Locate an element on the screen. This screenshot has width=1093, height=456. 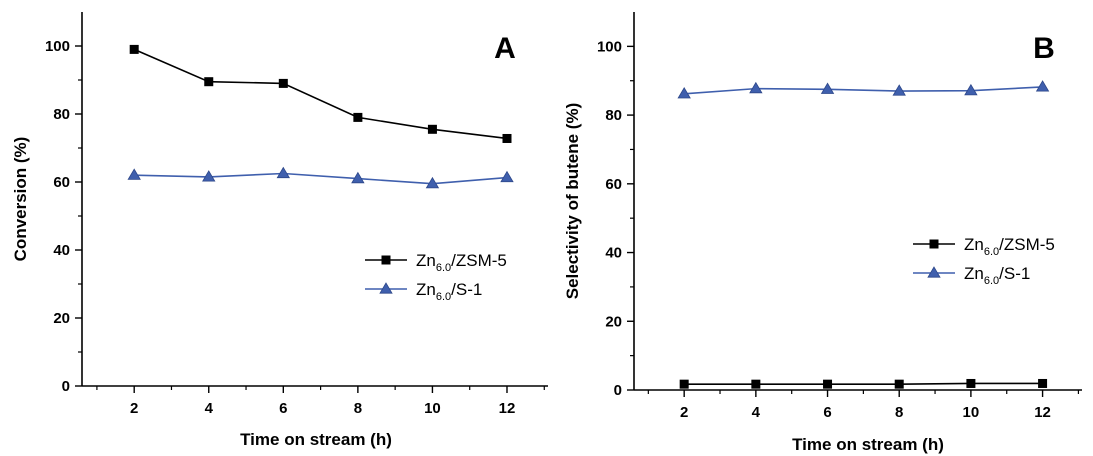
y-axis-title: Conversion (%) is located at coordinates (20, 199).